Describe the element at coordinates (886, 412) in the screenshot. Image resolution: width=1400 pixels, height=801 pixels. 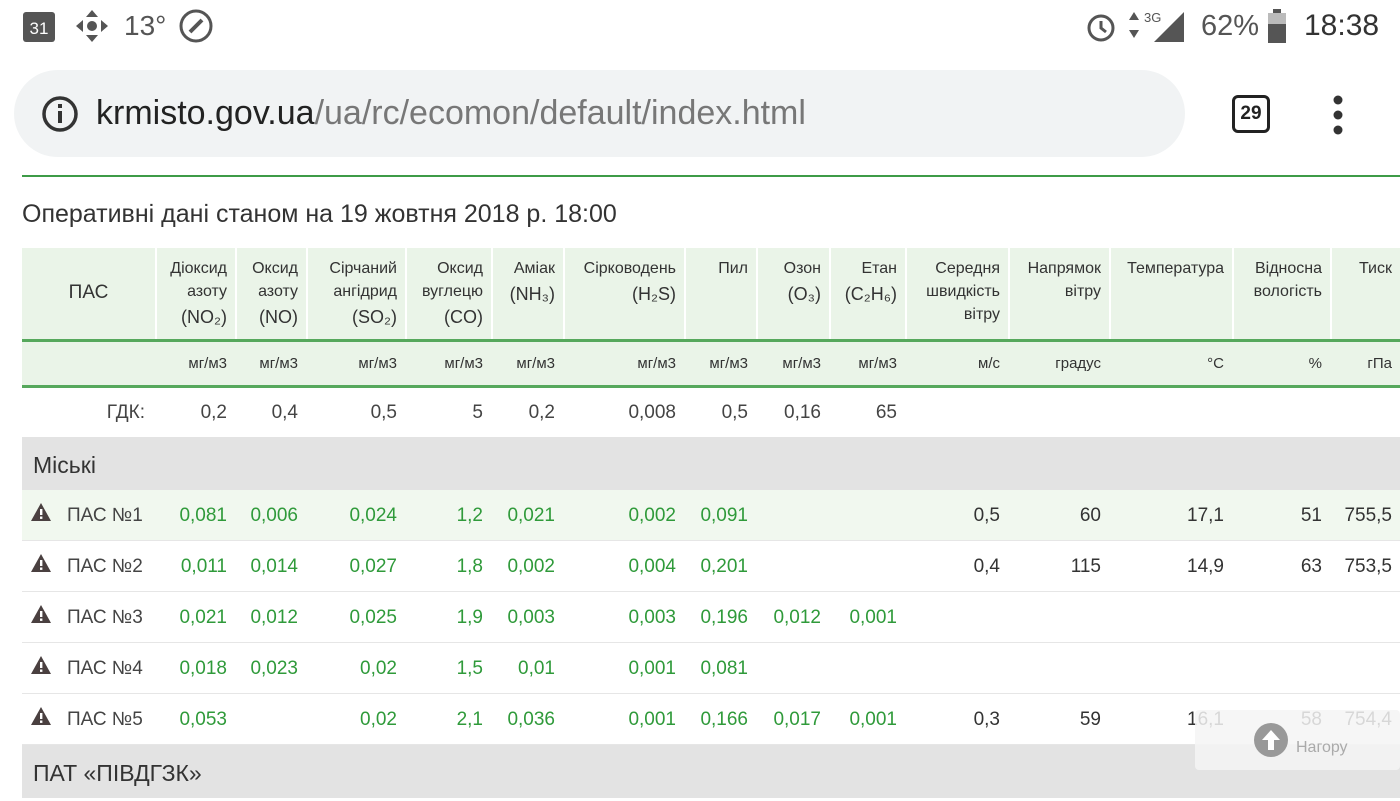
I see `limit-value: 65` at that location.